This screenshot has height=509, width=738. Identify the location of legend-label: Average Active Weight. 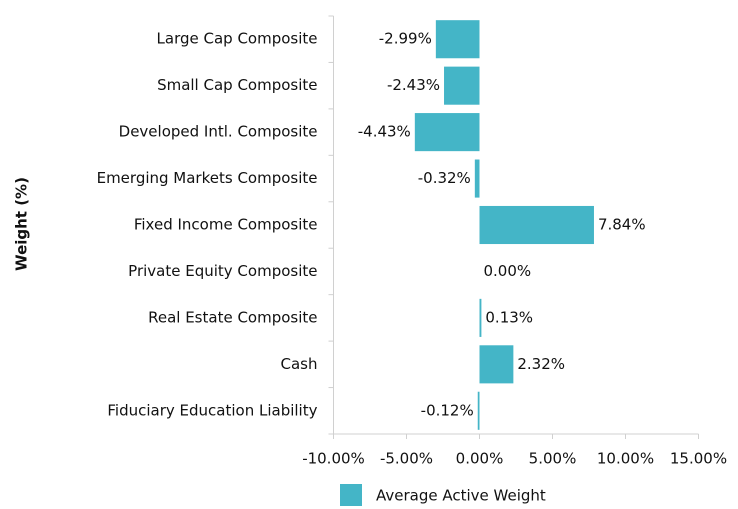
(461, 496).